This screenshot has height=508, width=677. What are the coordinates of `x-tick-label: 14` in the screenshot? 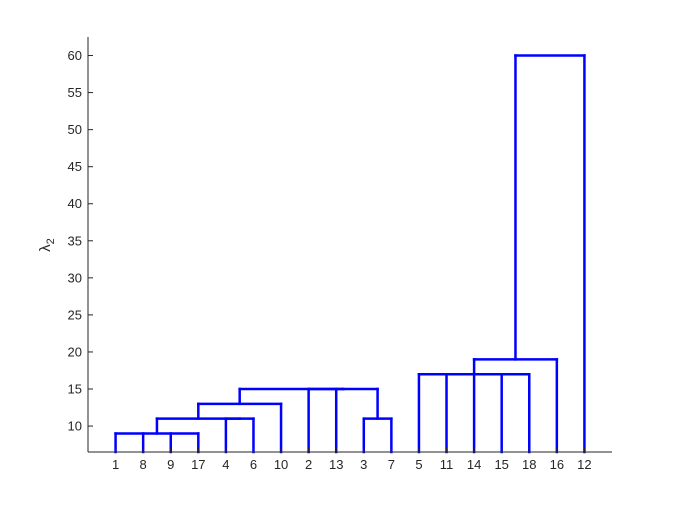 It's located at (474, 464).